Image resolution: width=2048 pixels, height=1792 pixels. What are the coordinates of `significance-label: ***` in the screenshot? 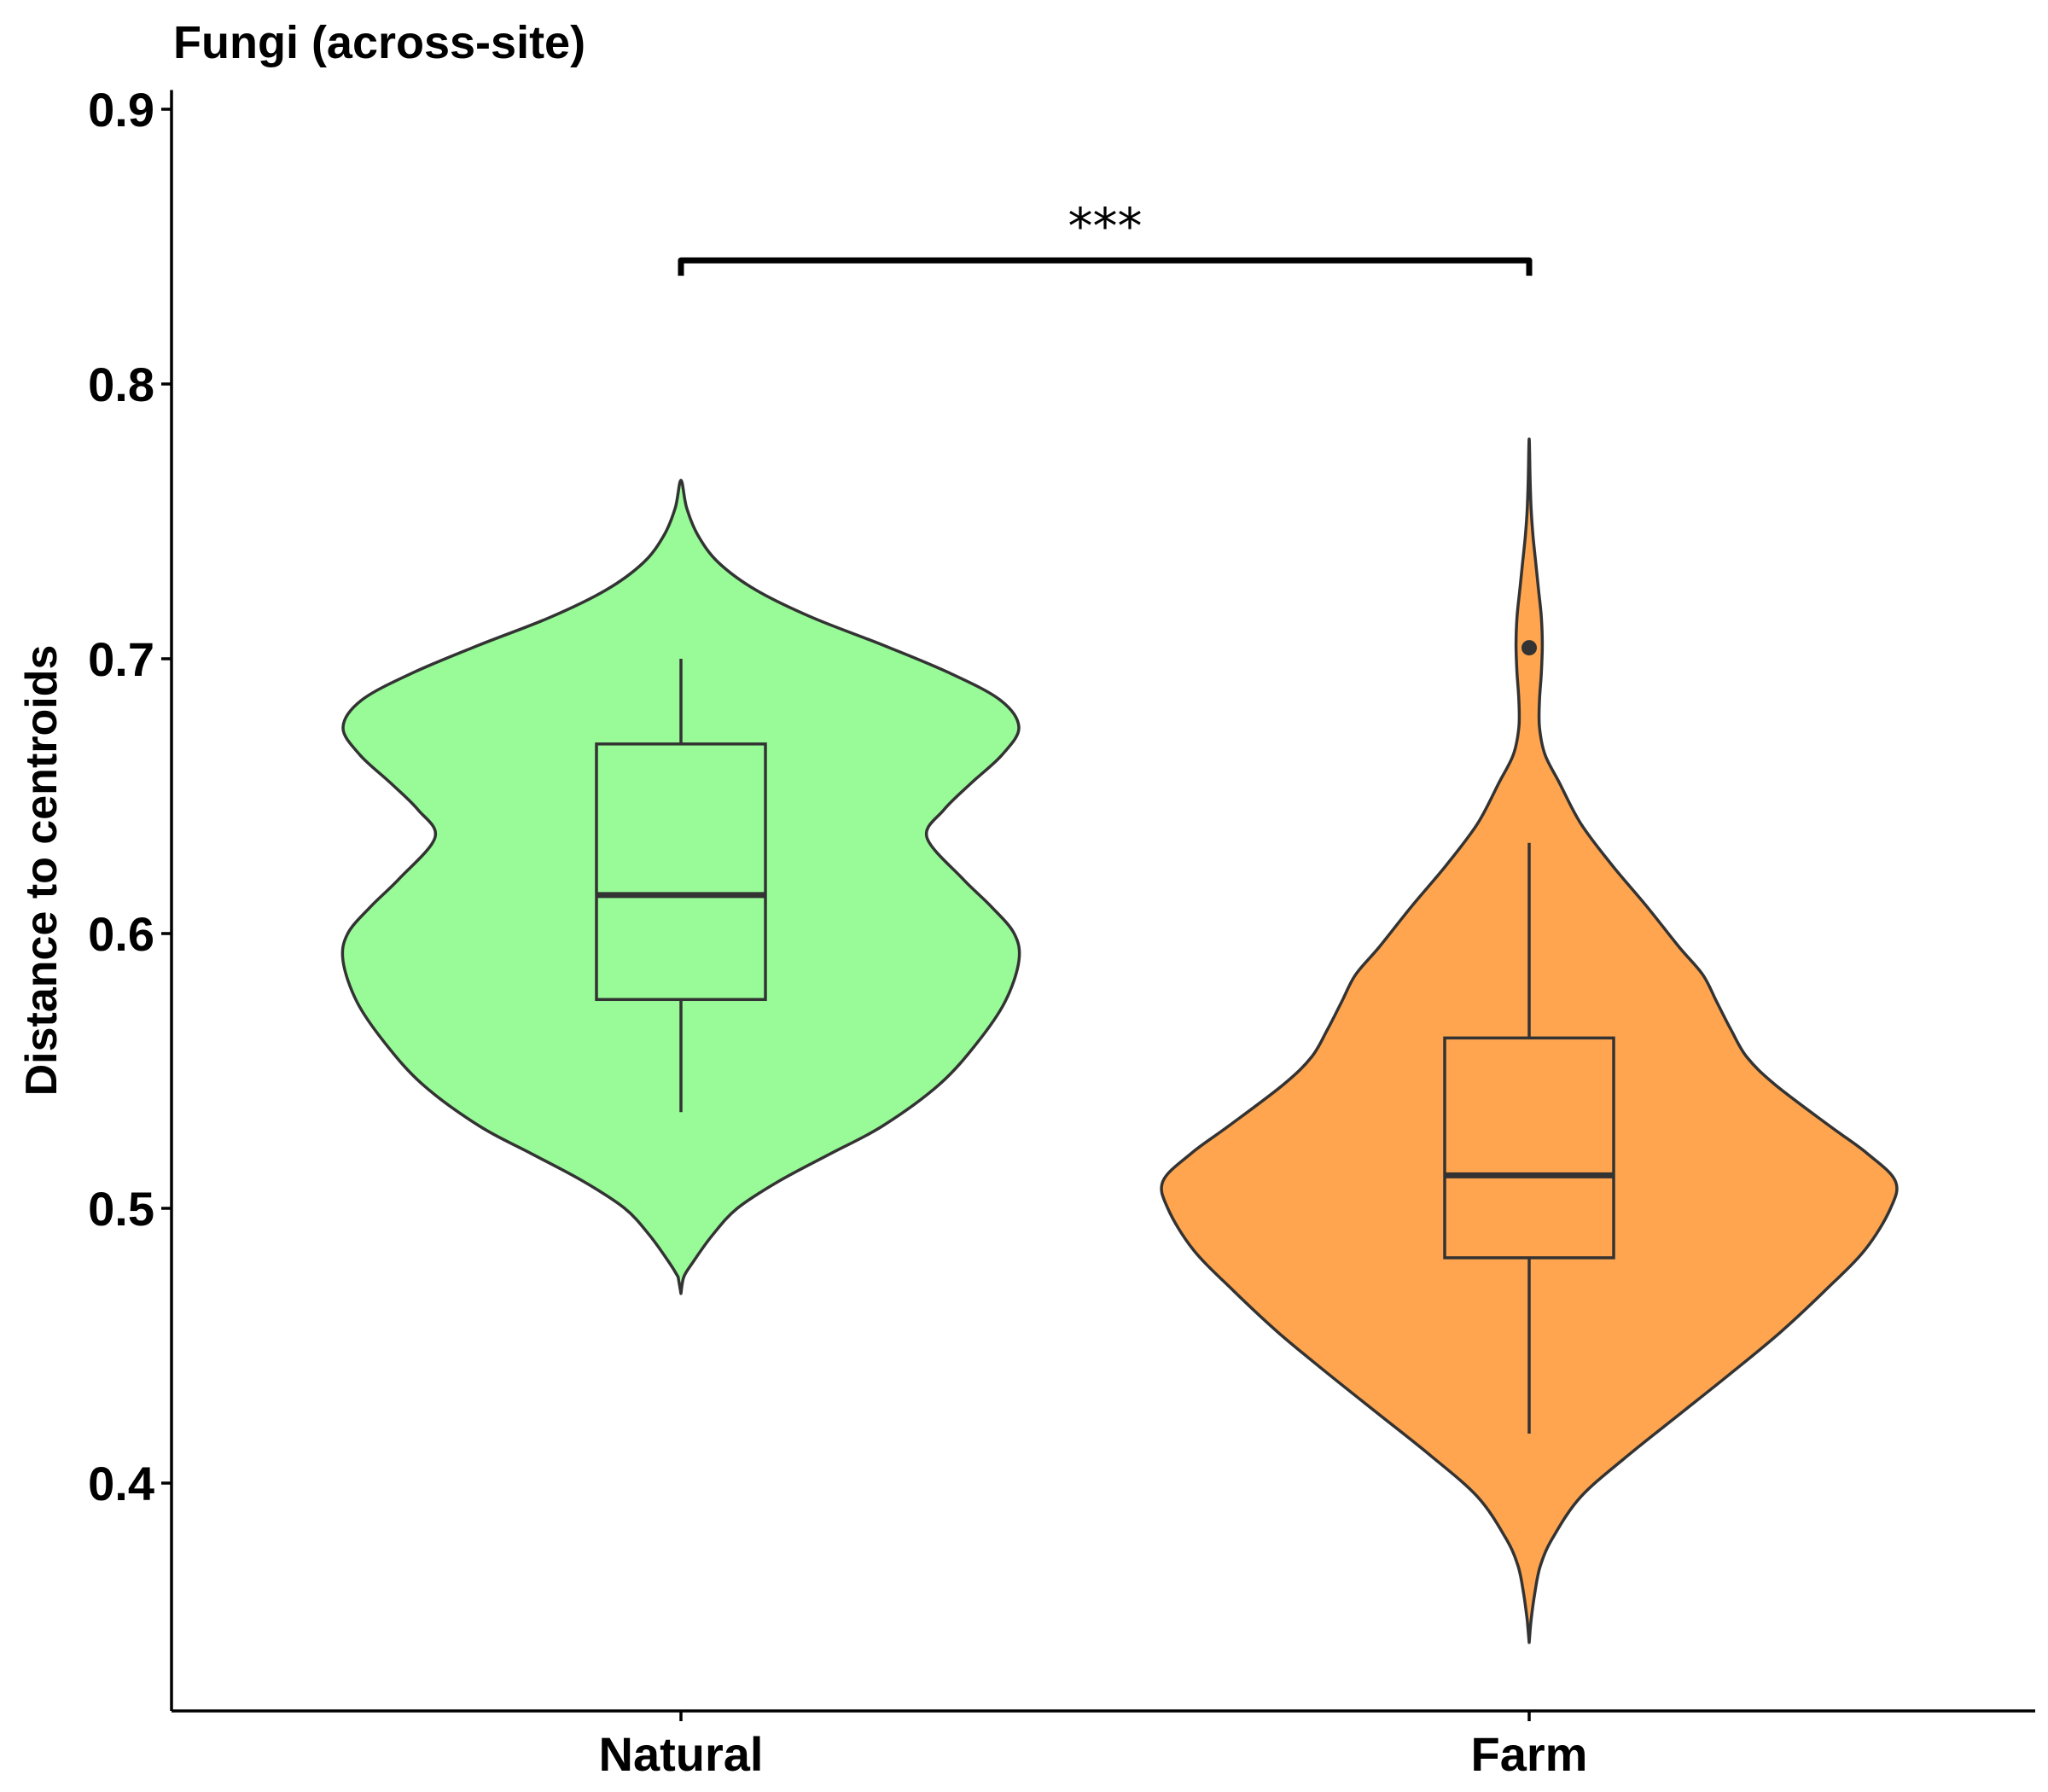 It's located at (1105, 226).